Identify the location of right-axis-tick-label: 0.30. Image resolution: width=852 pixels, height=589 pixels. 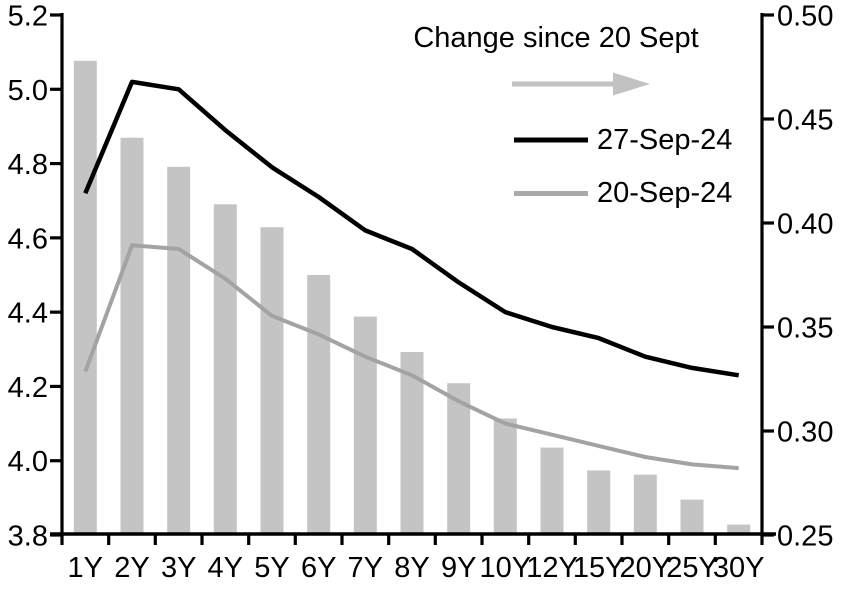
(805, 433).